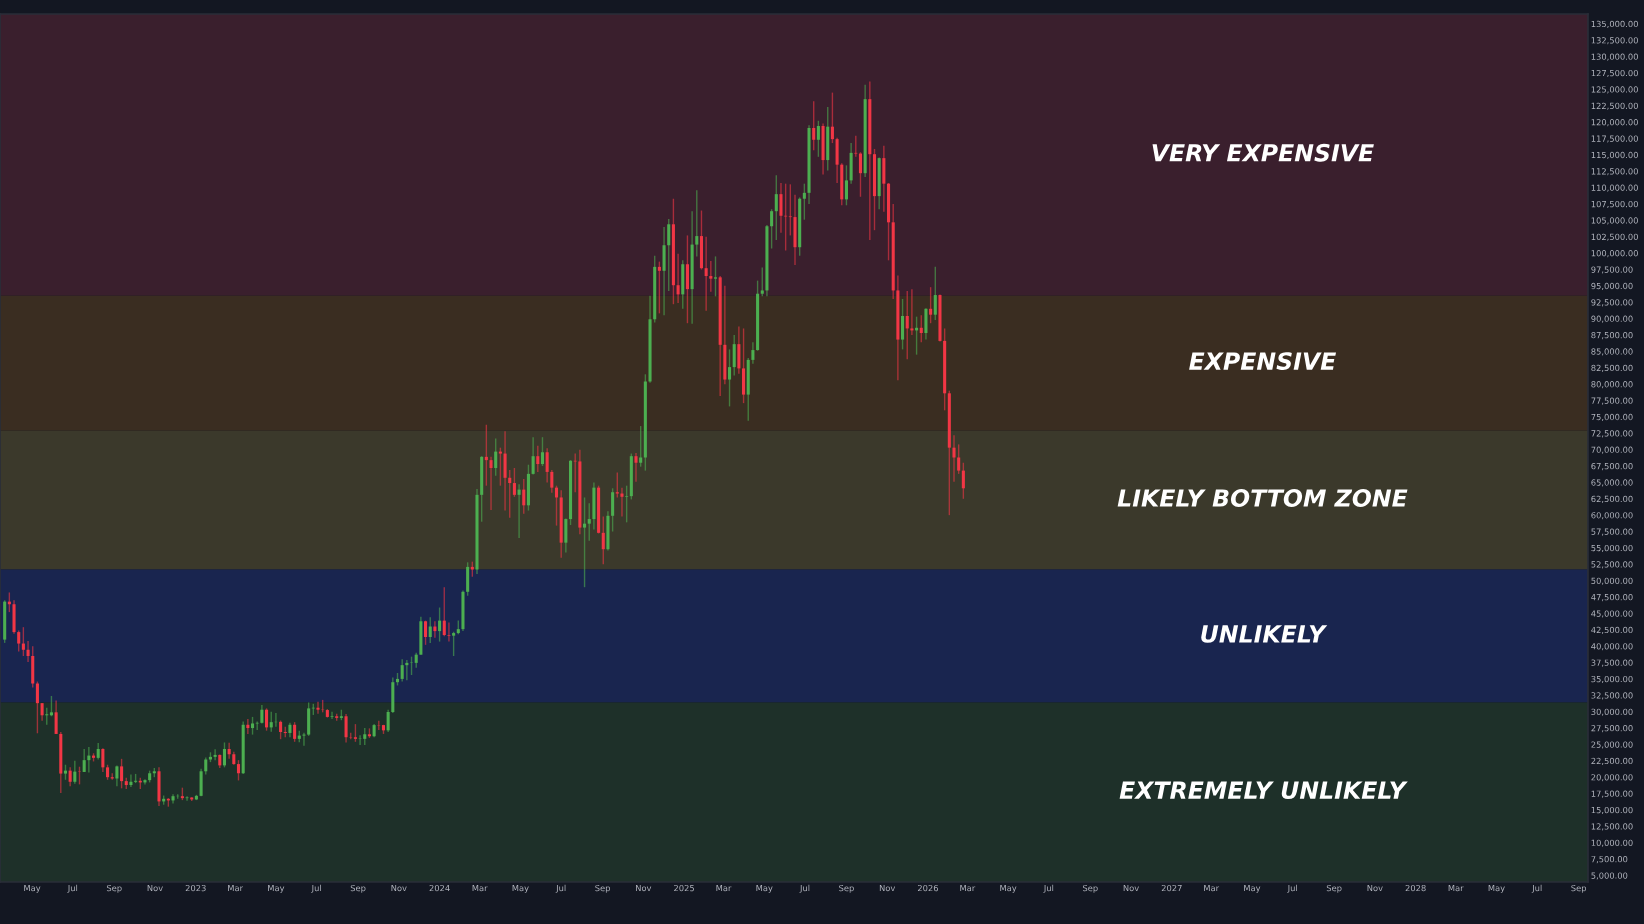 This screenshot has height=924, width=1644. I want to click on band-label: VERY EXPENSIVE, so click(1263, 152).